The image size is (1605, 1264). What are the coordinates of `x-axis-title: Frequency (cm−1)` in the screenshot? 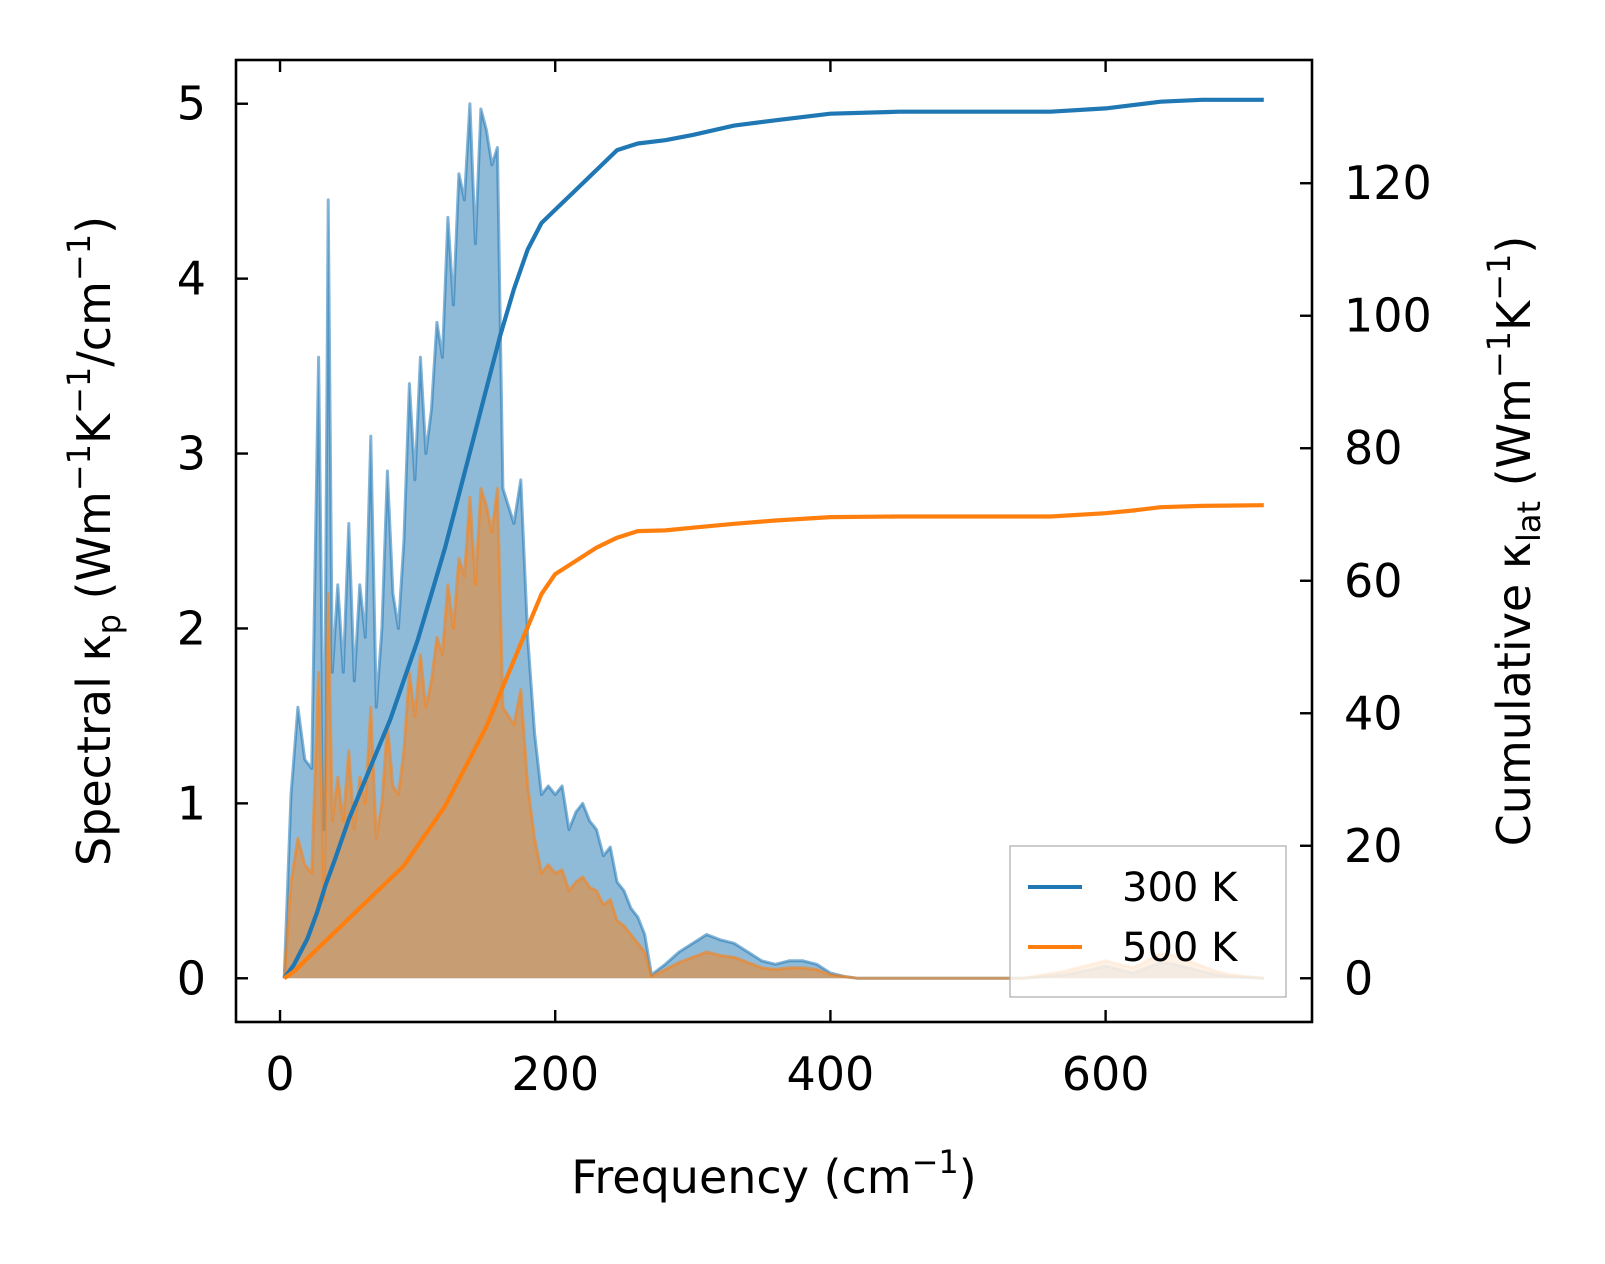 It's located at (773, 1173).